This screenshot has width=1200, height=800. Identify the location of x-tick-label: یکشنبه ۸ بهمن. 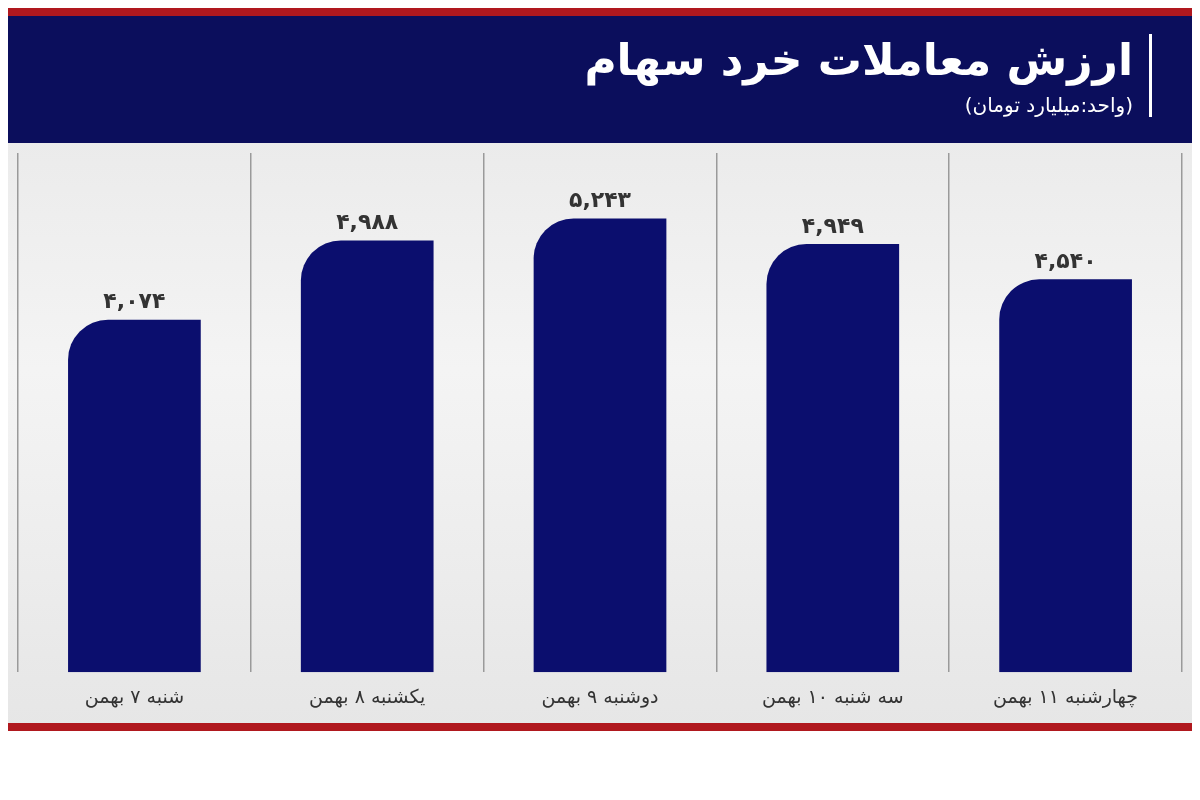
(367, 696).